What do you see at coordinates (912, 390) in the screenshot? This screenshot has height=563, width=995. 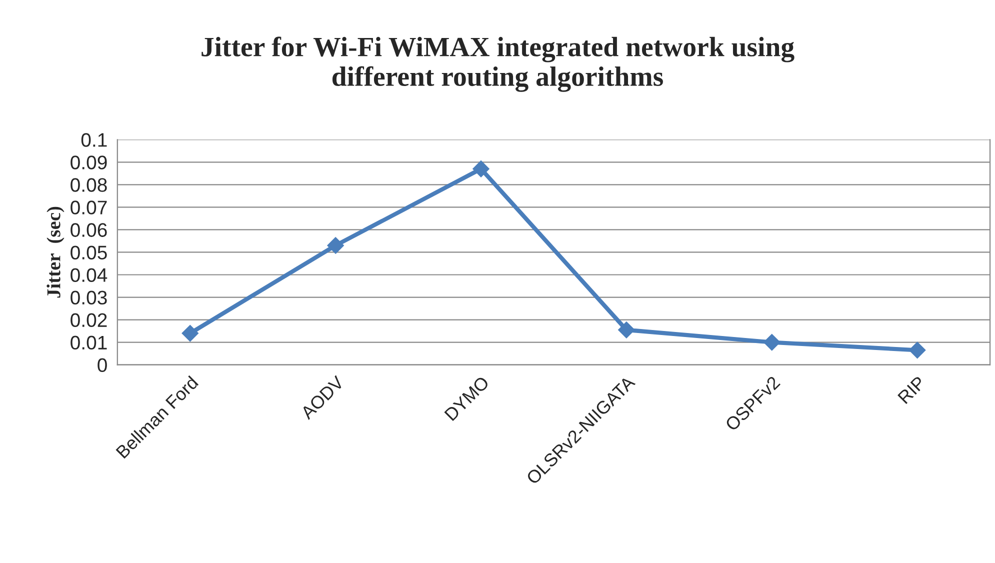 I see `x-tick-label: RIP` at bounding box center [912, 390].